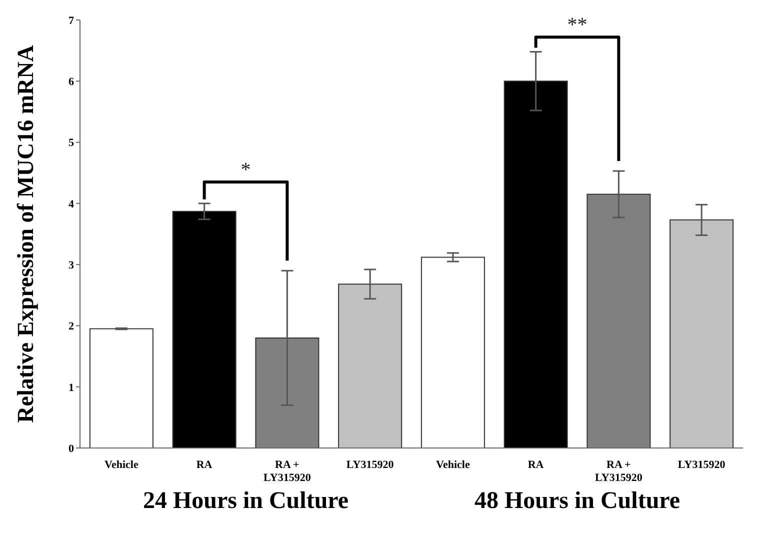 This screenshot has height=553, width=765. I want to click on y-axis-title: Relative Expression of MUC16 mRNA, so click(25, 233).